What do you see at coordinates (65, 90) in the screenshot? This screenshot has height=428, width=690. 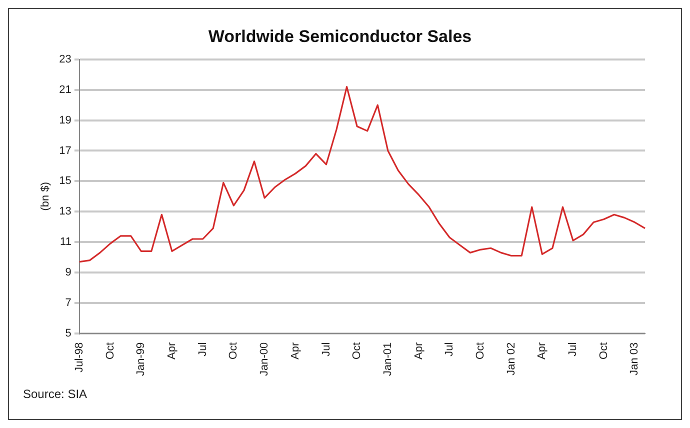 I see `y-tick-label: 21` at bounding box center [65, 90].